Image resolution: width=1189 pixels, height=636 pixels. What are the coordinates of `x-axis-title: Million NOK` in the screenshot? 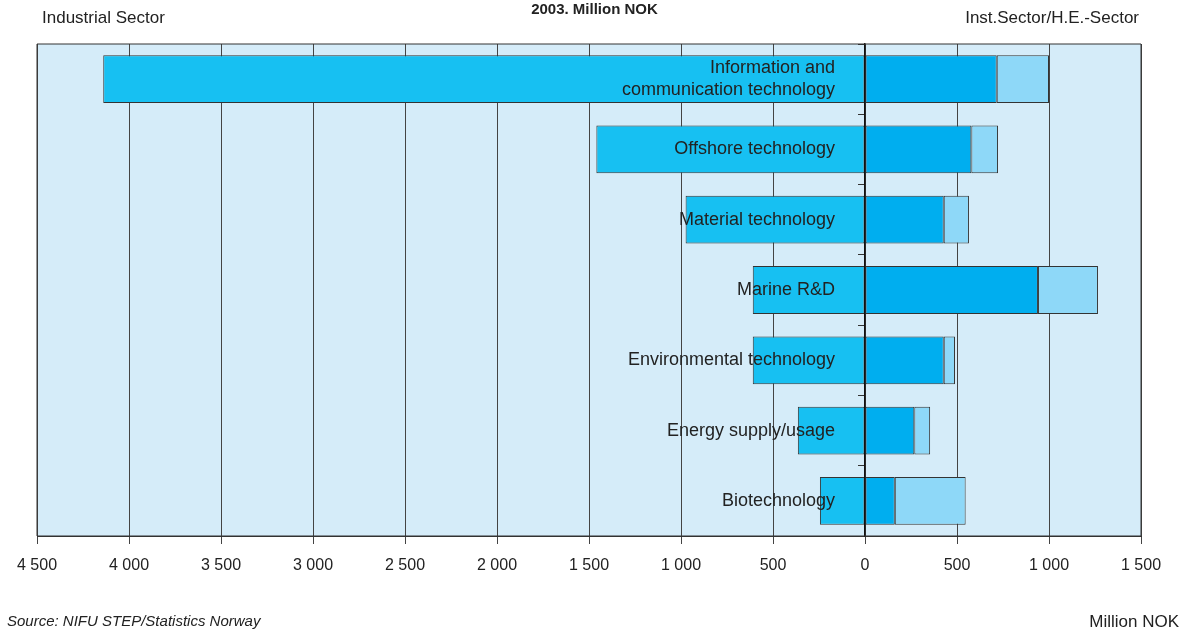 It's located at (1134, 622).